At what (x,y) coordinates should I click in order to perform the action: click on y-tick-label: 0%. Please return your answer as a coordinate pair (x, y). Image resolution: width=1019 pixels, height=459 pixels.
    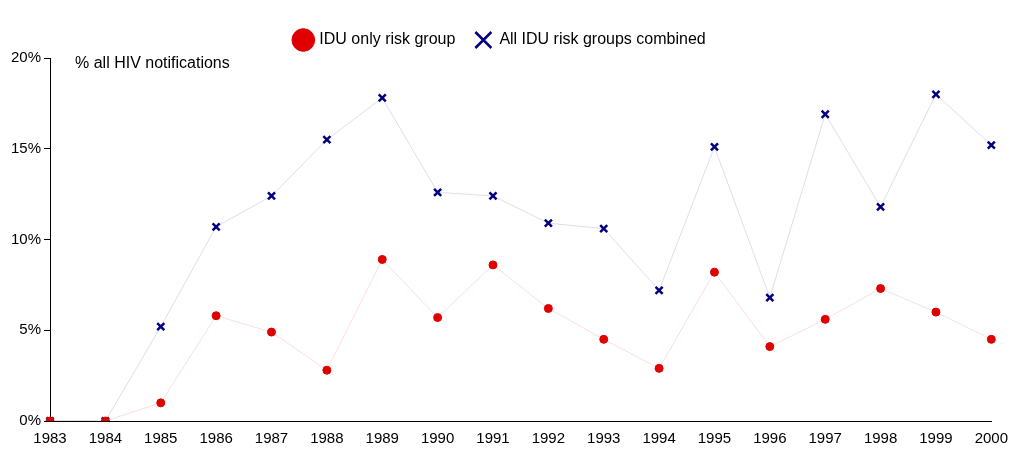
    Looking at the image, I should click on (30, 420).